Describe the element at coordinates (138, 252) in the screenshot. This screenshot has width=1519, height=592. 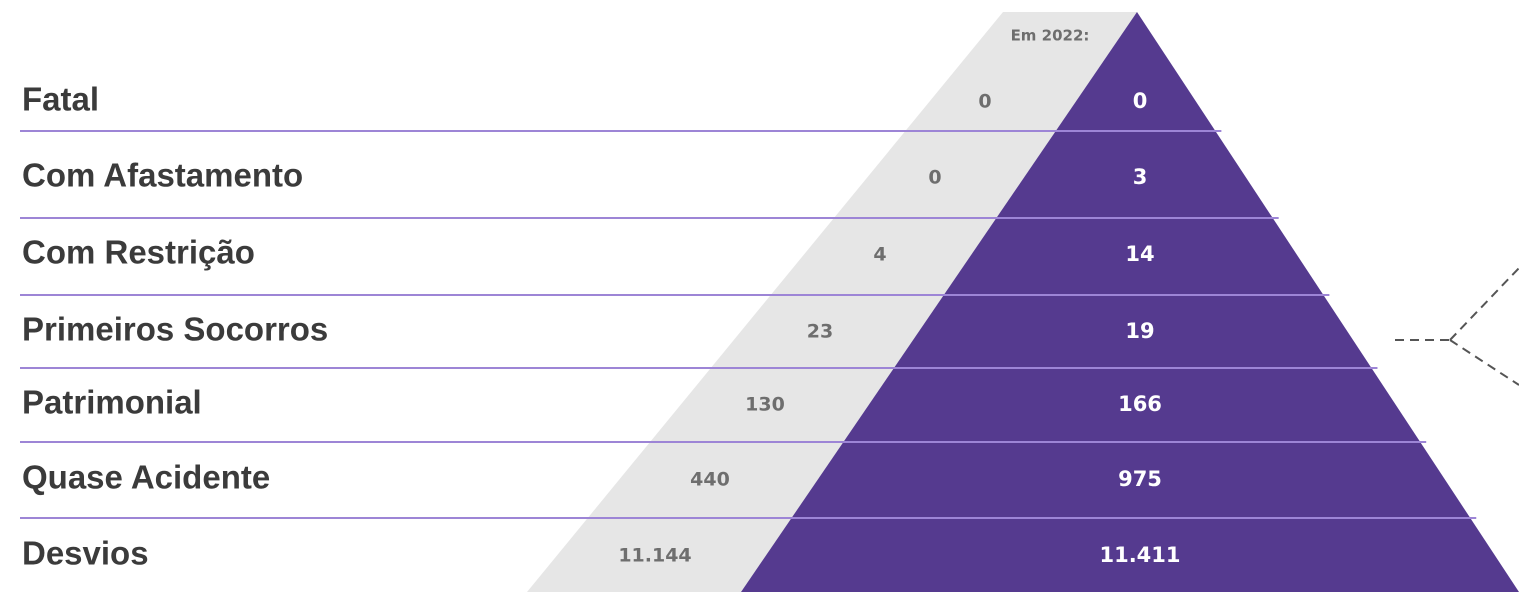
I see `row-label: Com Restrição` at that location.